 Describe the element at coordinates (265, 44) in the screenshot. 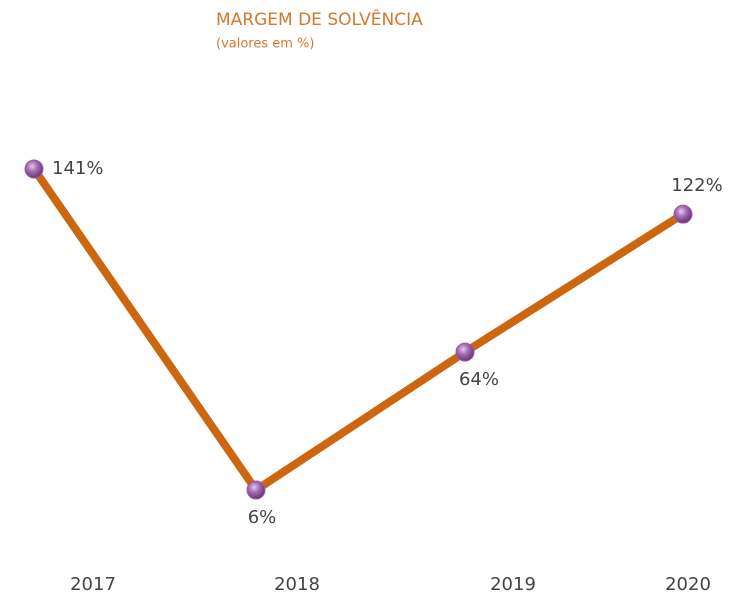

I see `chart-subtitle: (valores em %)` at that location.